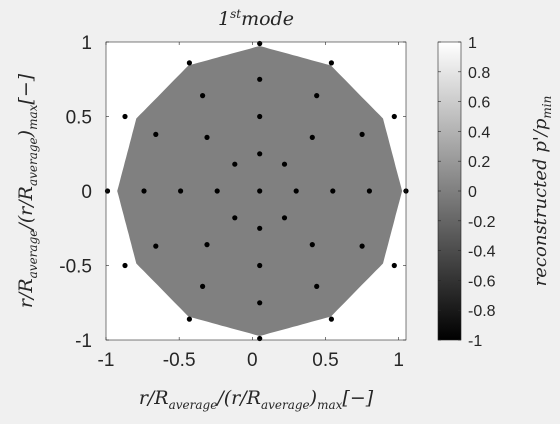  Describe the element at coordinates (179, 360) in the screenshot. I see `x-tick-label: -0.5` at that location.